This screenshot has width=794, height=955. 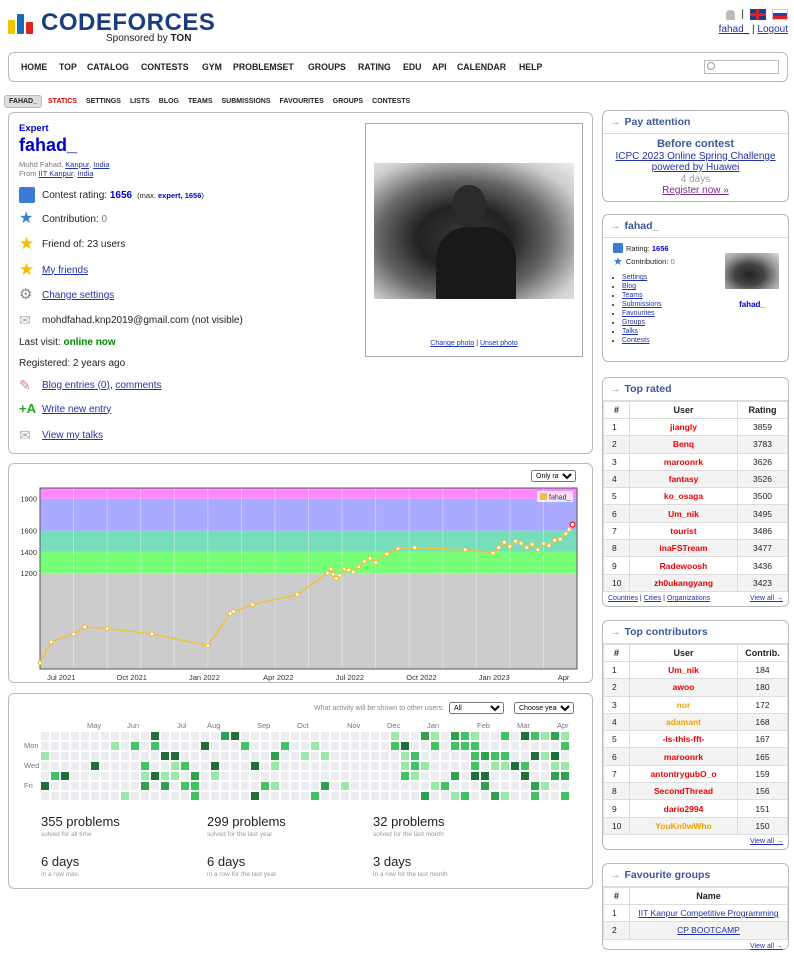 I want to click on side-link-groups: Groups, so click(x=633, y=322).